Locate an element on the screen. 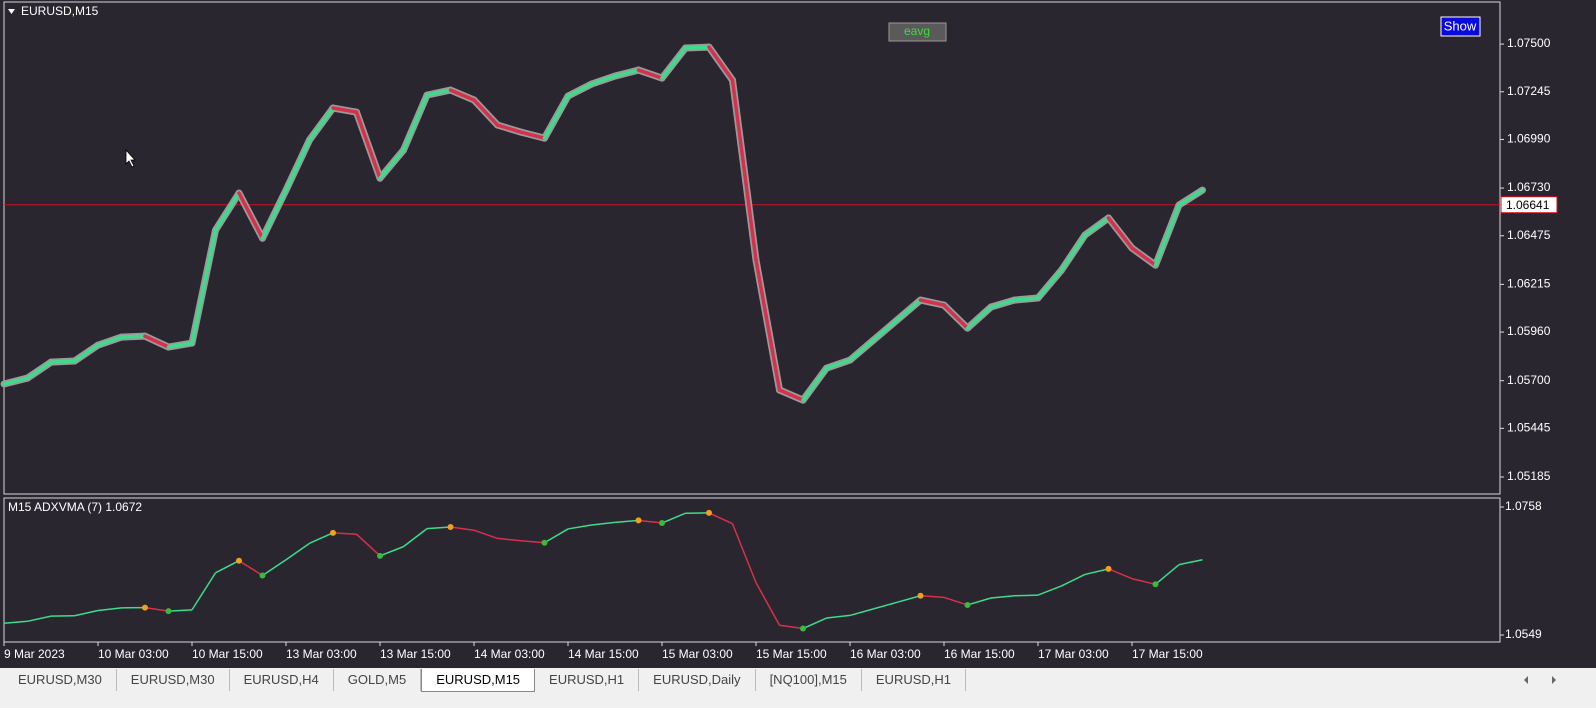 The height and width of the screenshot is (708, 1596). scroll-arrows is located at coordinates (1540, 680).